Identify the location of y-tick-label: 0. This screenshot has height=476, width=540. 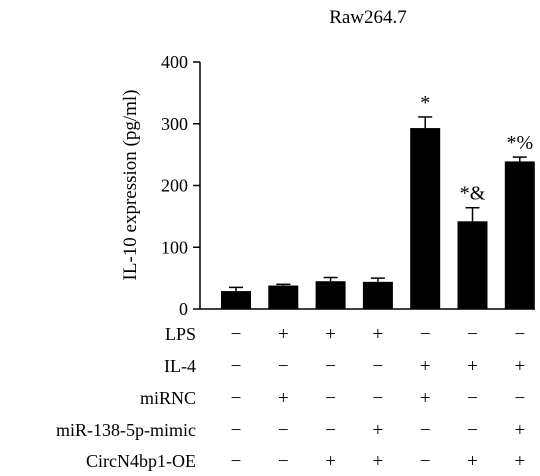
(183, 309).